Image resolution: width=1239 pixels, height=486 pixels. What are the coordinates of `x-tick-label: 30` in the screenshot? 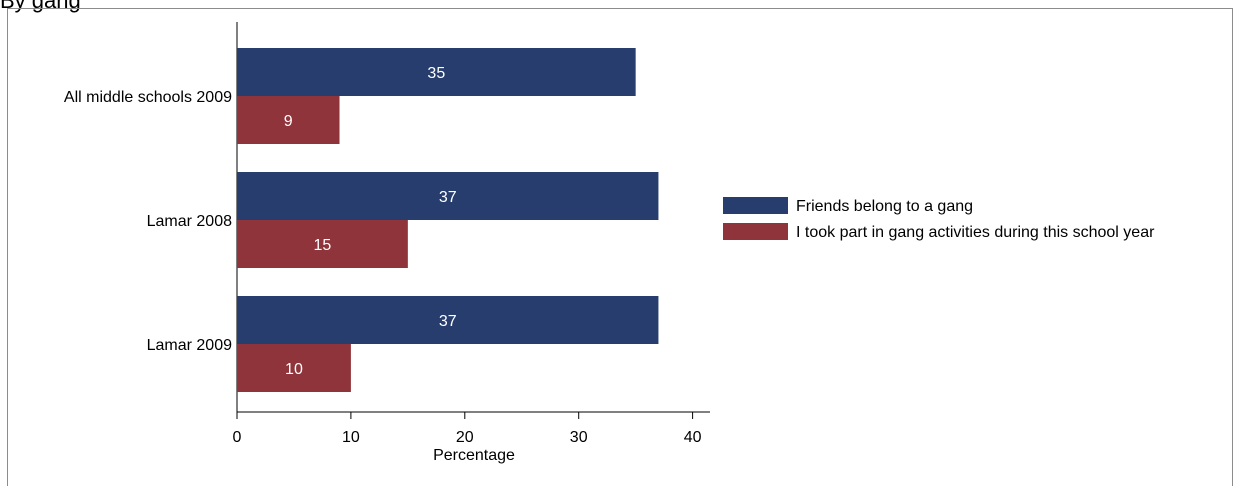 It's located at (579, 437).